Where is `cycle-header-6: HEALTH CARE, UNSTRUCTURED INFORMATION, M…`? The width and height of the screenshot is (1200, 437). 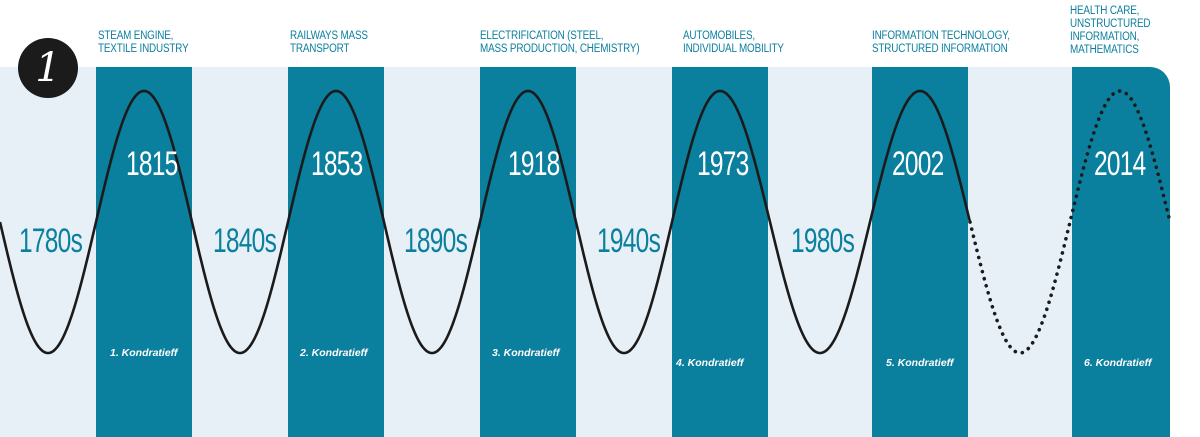 cycle-header-6: HEALTH CARE, UNSTRUCTURED INFORMATION, M… is located at coordinates (1110, 30).